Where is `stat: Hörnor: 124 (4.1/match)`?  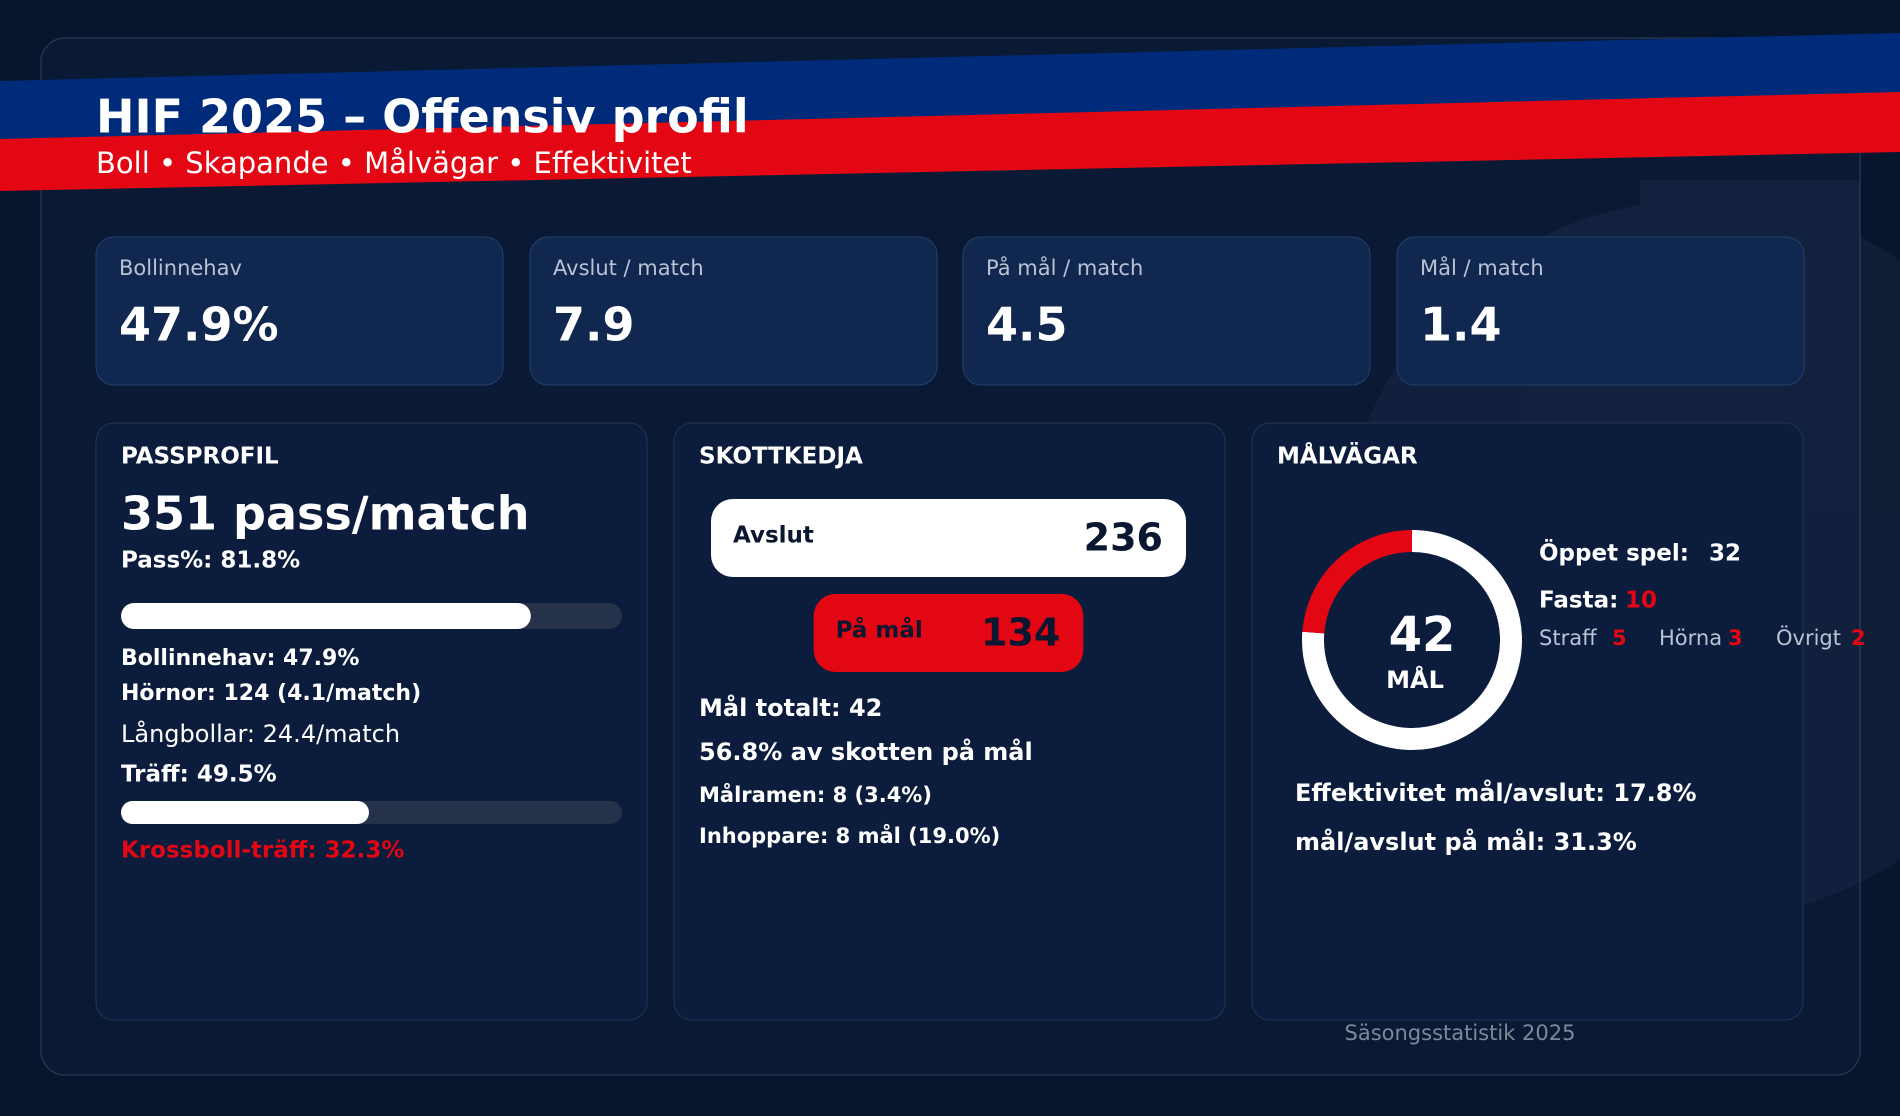 stat: Hörnor: 124 (4.1/match) is located at coordinates (271, 693).